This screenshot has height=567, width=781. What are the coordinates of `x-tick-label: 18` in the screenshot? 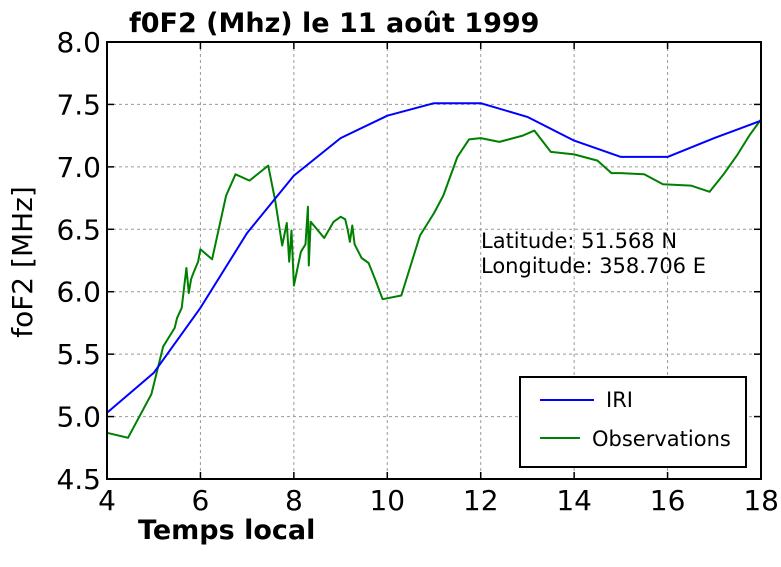 It's located at (761, 500).